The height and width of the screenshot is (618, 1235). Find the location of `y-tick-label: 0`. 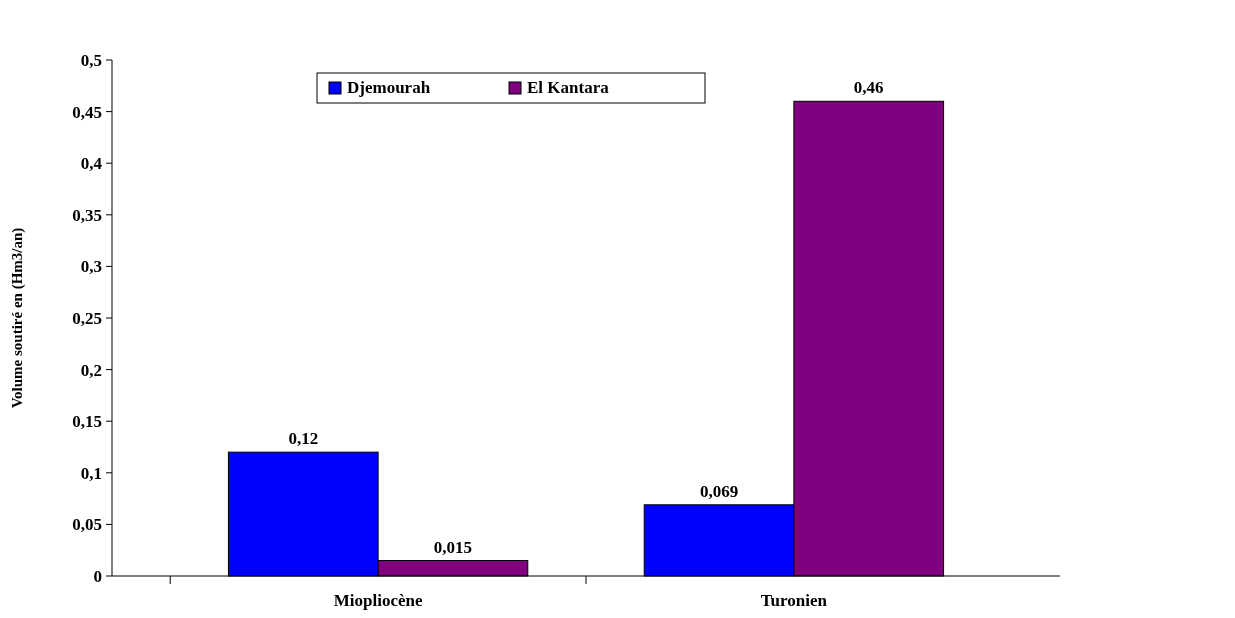

y-tick-label: 0 is located at coordinates (97, 576).